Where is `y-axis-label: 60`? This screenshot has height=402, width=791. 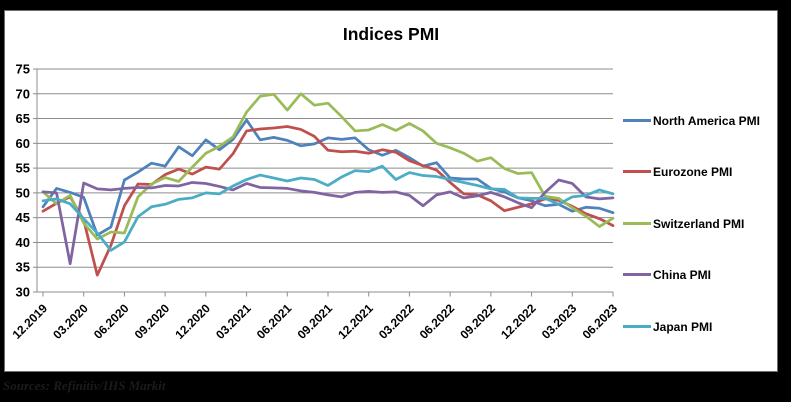
y-axis-label: 60 is located at coordinates (23, 143).